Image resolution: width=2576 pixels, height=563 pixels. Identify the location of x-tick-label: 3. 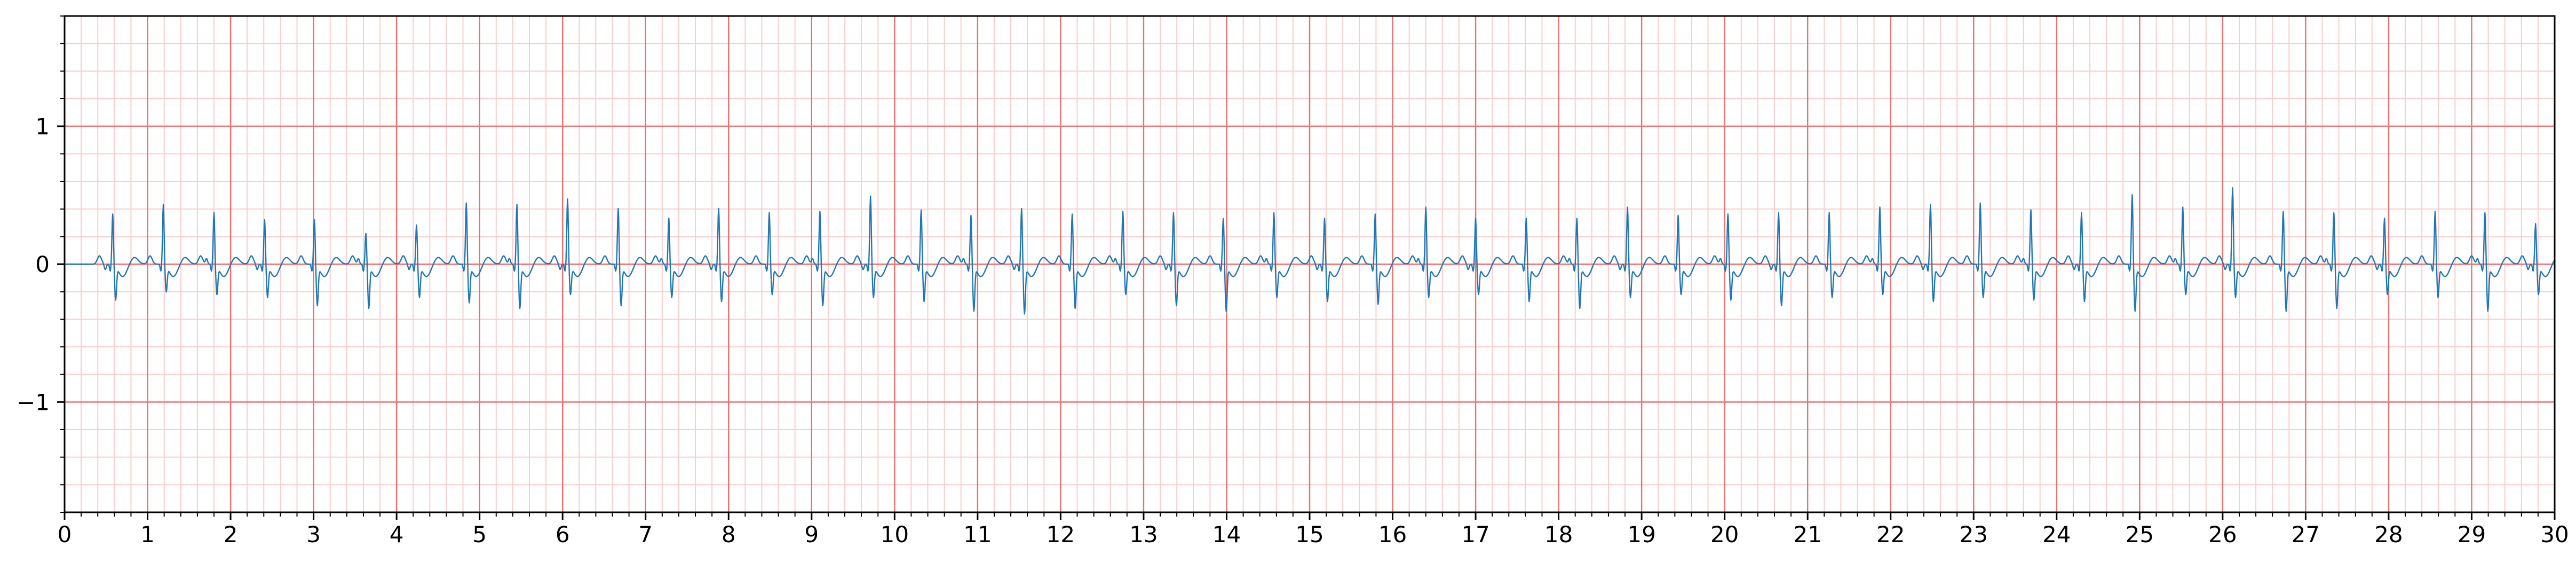
(313, 534).